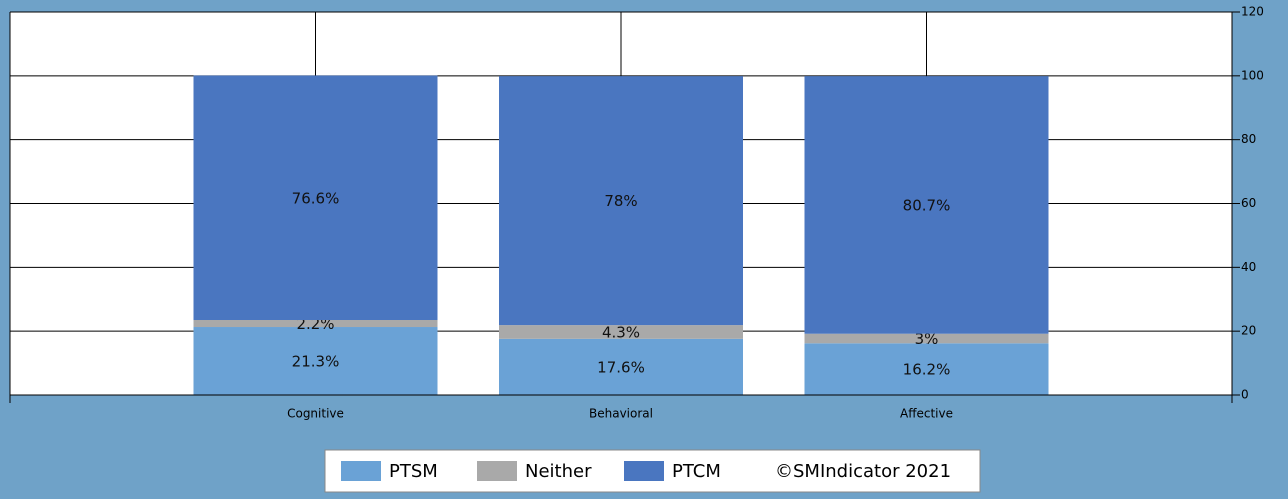  I want to click on data-label: 76.6%, so click(316, 198).